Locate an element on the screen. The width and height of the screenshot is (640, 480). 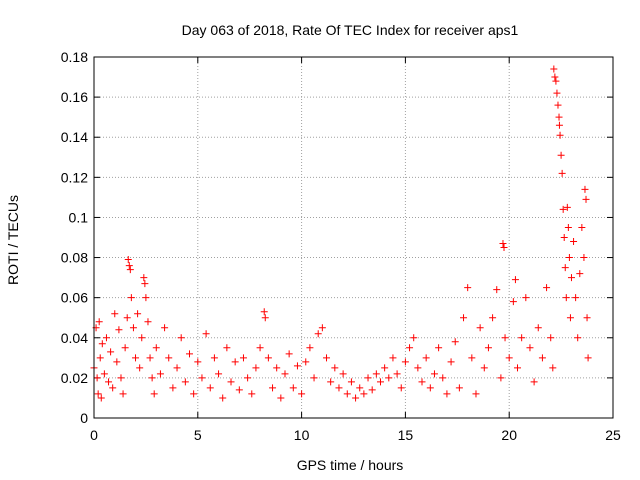
x-tick-label: 5 is located at coordinates (198, 435).